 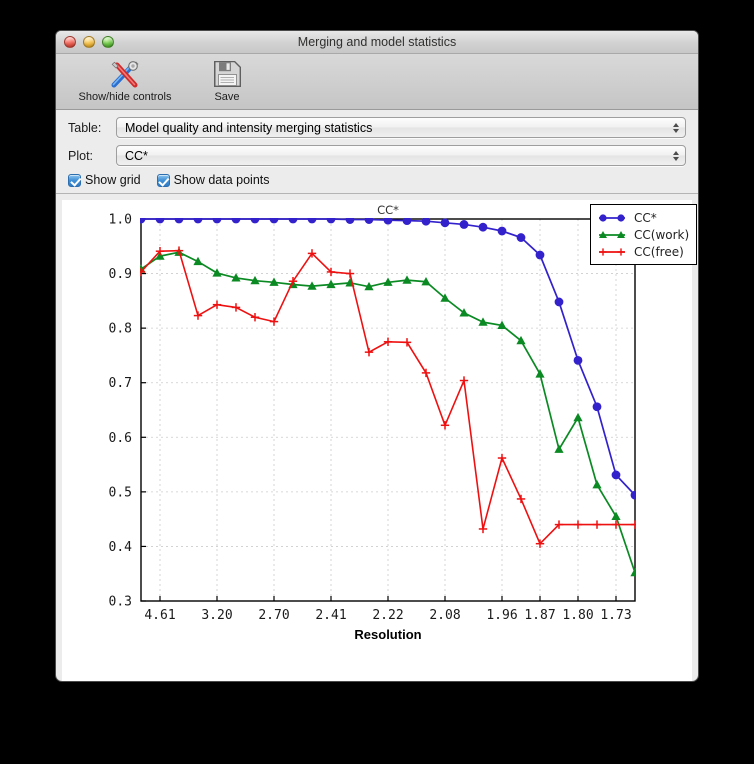 What do you see at coordinates (387, 634) in the screenshot?
I see `svg-text: Resolution` at bounding box center [387, 634].